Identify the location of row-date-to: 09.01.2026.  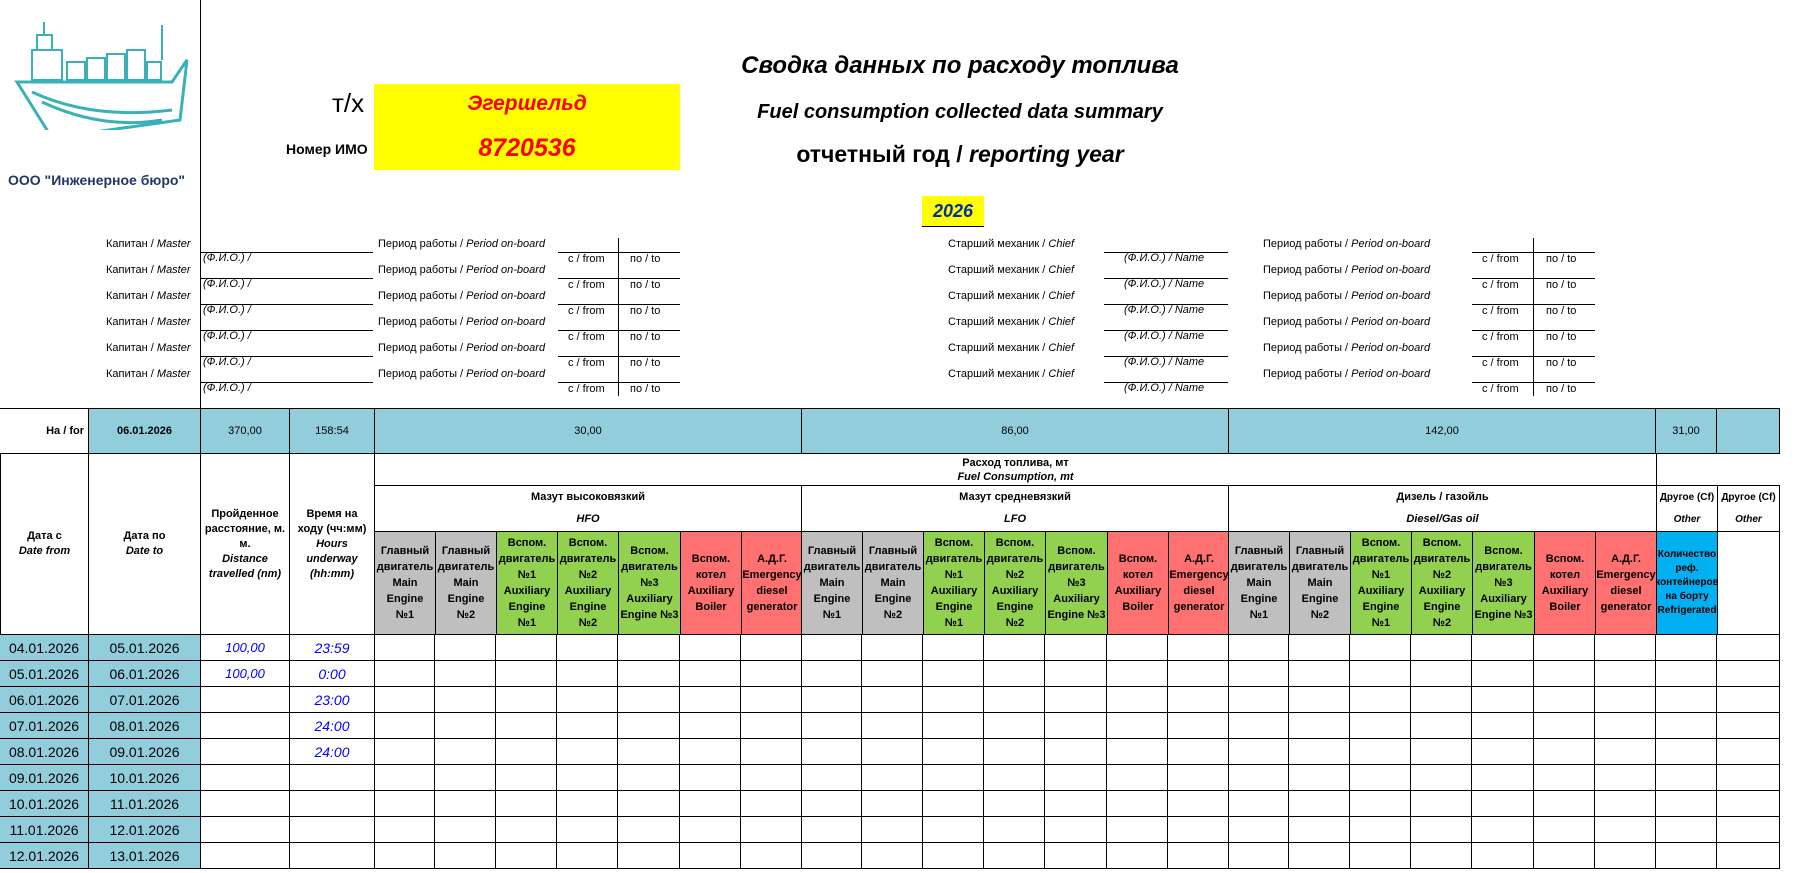
(145, 752).